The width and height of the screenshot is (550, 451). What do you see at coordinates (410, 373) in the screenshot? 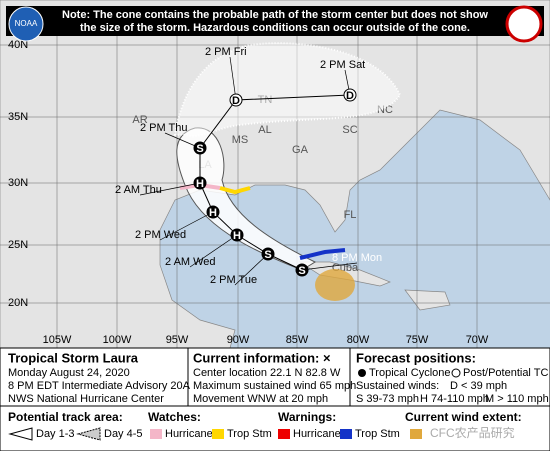
I see `info: Tropical Cyclone` at bounding box center [410, 373].